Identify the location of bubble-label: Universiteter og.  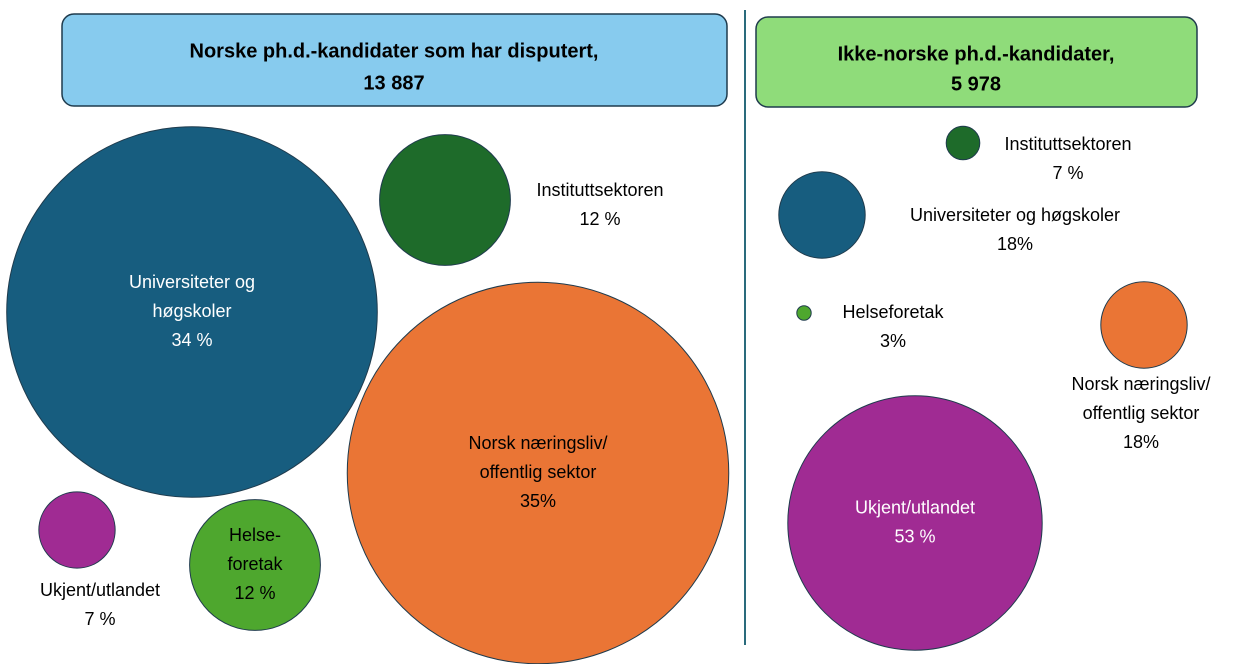
(192, 282).